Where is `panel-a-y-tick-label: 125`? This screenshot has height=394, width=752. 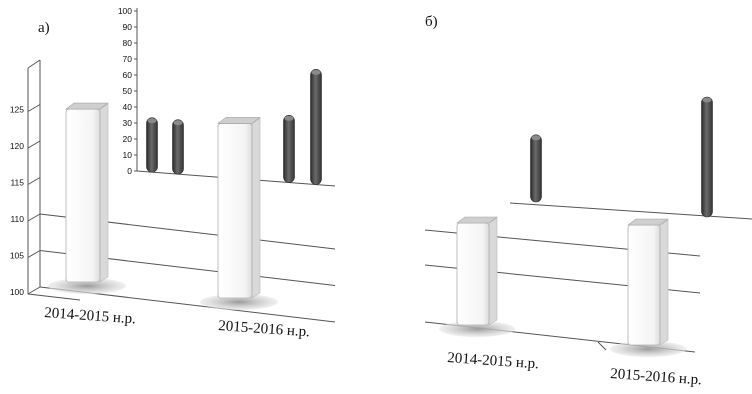
panel-a-y-tick-label: 125 is located at coordinates (17, 110).